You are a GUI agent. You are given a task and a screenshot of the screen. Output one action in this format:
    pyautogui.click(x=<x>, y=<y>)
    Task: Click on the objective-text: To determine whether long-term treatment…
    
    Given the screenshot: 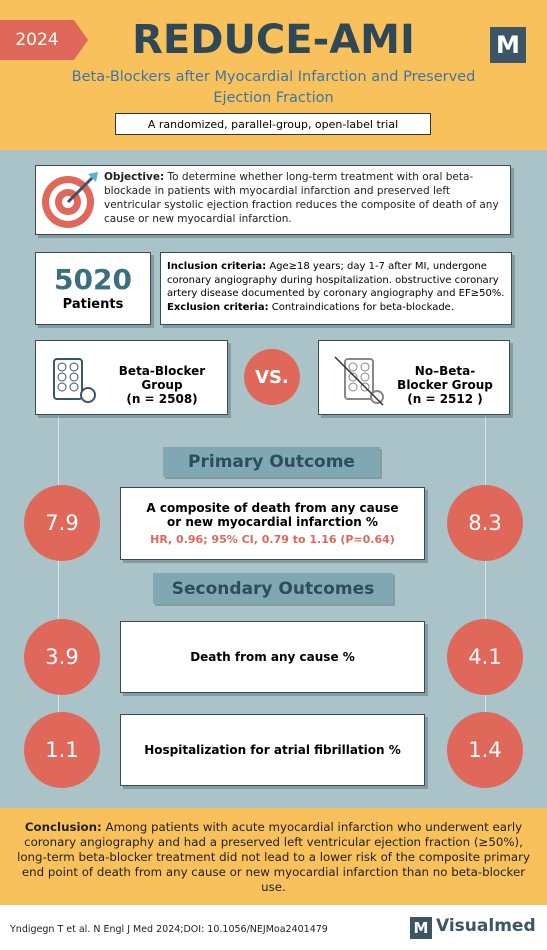 What is the action you would take?
    pyautogui.click(x=301, y=198)
    